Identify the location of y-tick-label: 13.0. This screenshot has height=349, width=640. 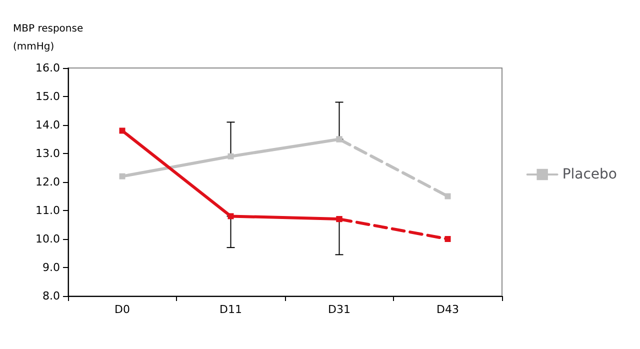
(48, 153).